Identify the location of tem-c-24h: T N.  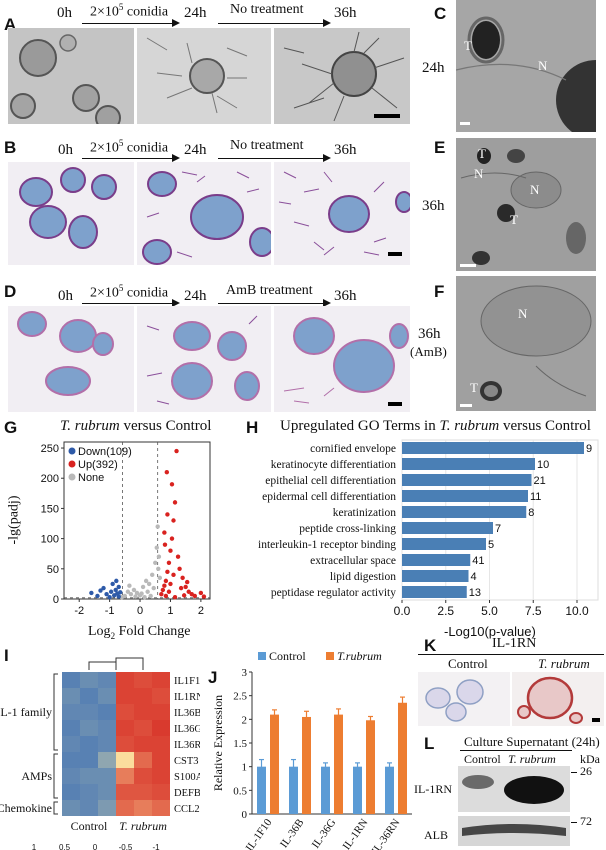
(526, 66).